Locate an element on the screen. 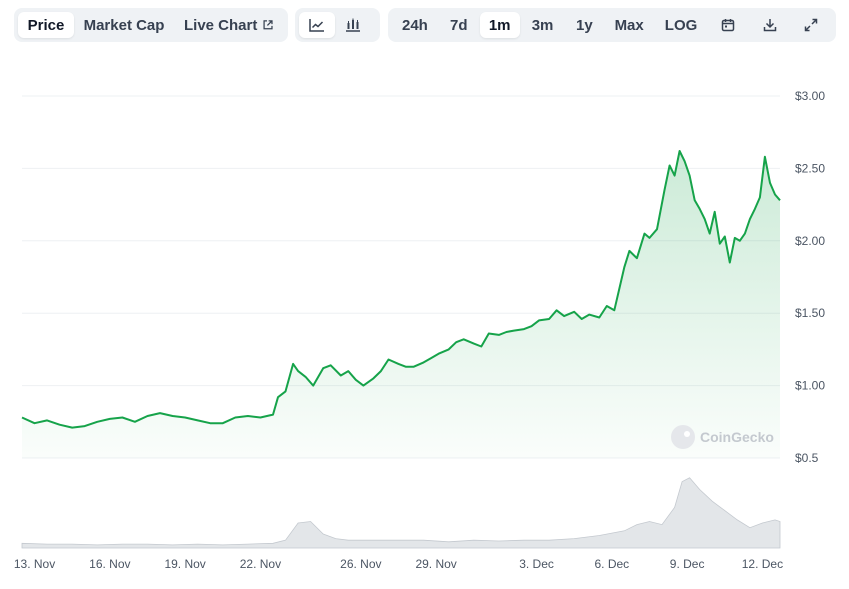 Image resolution: width=849 pixels, height=589 pixels. range-max: Max is located at coordinates (629, 25).